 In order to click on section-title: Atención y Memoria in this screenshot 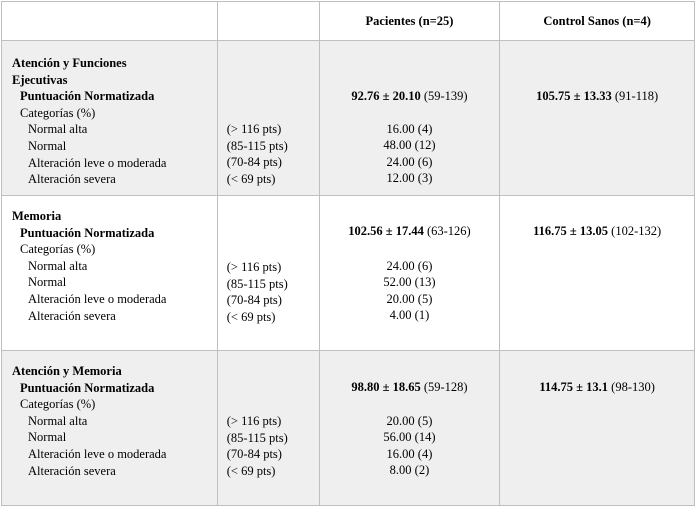, I will do `click(67, 371)`.